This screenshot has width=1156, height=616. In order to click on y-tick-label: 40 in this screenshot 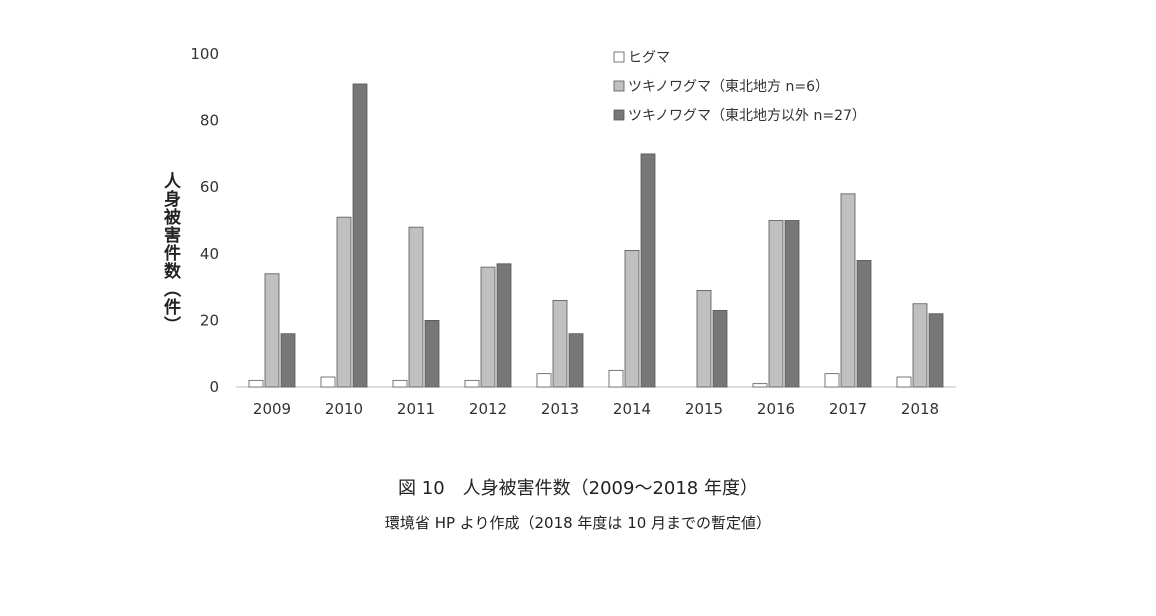, I will do `click(209, 254)`.